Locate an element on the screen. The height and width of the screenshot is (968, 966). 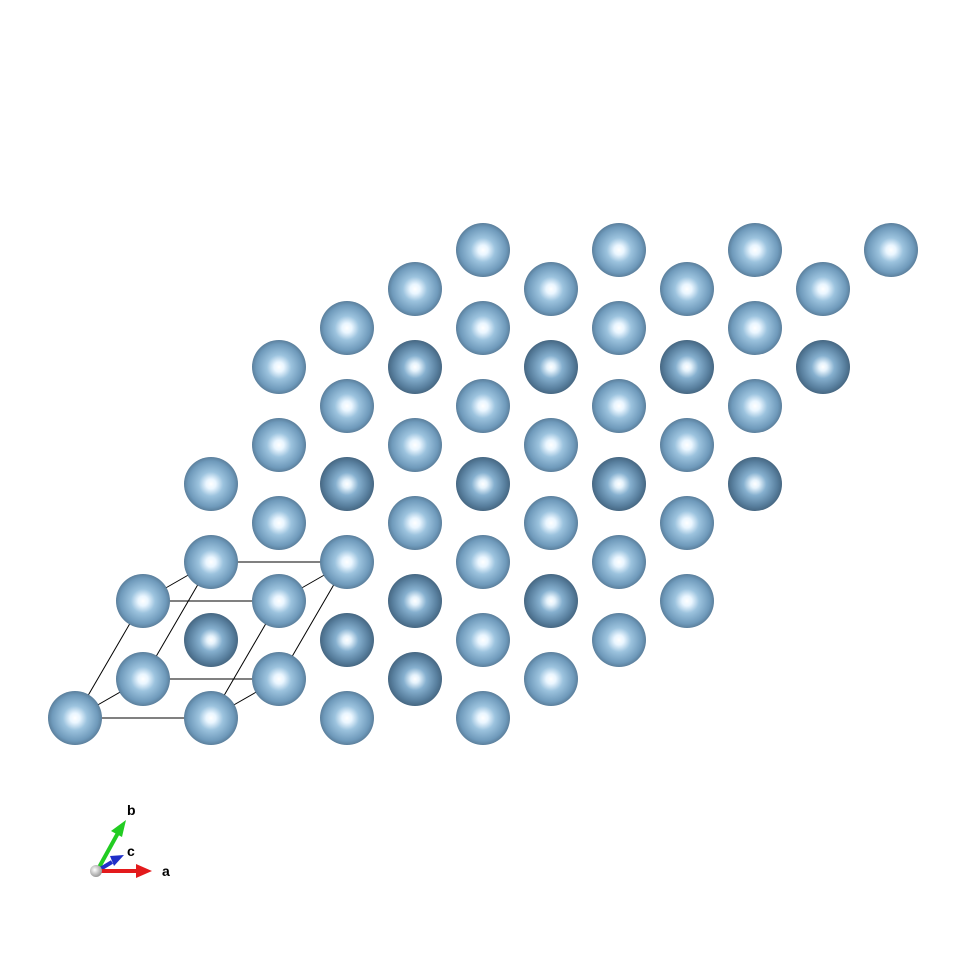
c-axis-arrow-head is located at coordinates (117, 860).